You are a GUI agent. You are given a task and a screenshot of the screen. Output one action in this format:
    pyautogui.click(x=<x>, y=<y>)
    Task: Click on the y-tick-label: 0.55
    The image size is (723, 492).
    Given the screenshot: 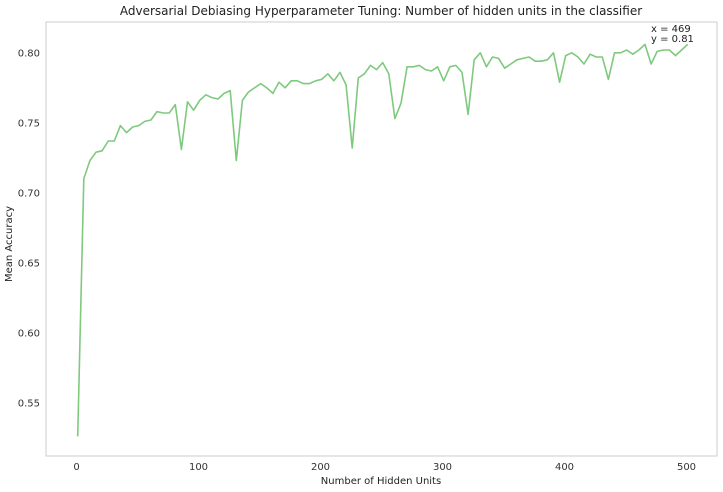 What is the action you would take?
    pyautogui.click(x=29, y=403)
    